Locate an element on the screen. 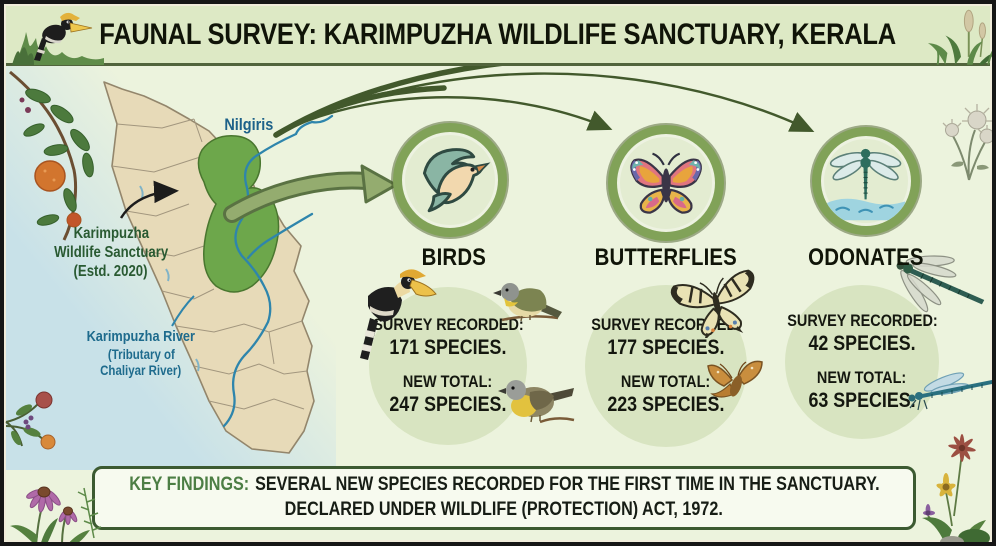 Image resolution: width=996 pixels, height=546 pixels. butterflies-total-value: 223 SPECIES. is located at coordinates (666, 404).